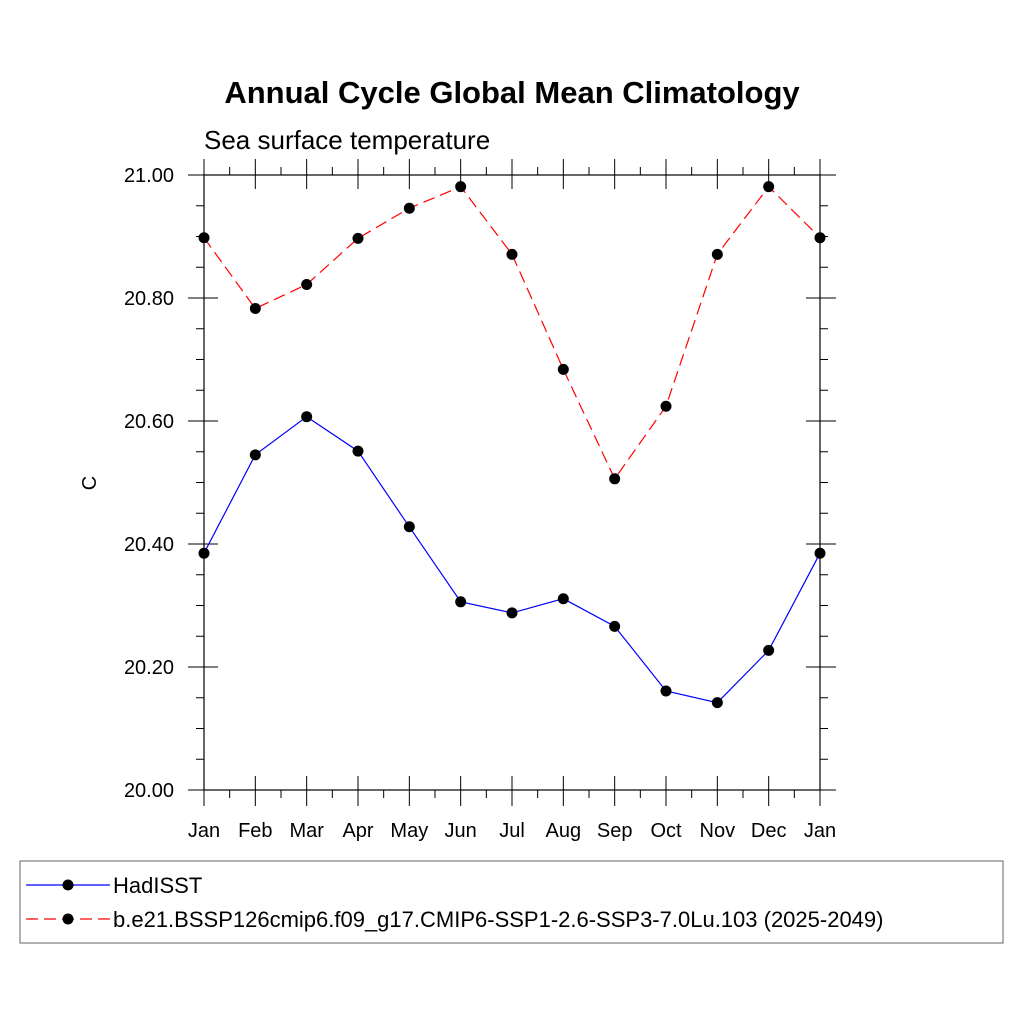 Image resolution: width=1024 pixels, height=1024 pixels. I want to click on x-tick-label: Jul, so click(512, 831).